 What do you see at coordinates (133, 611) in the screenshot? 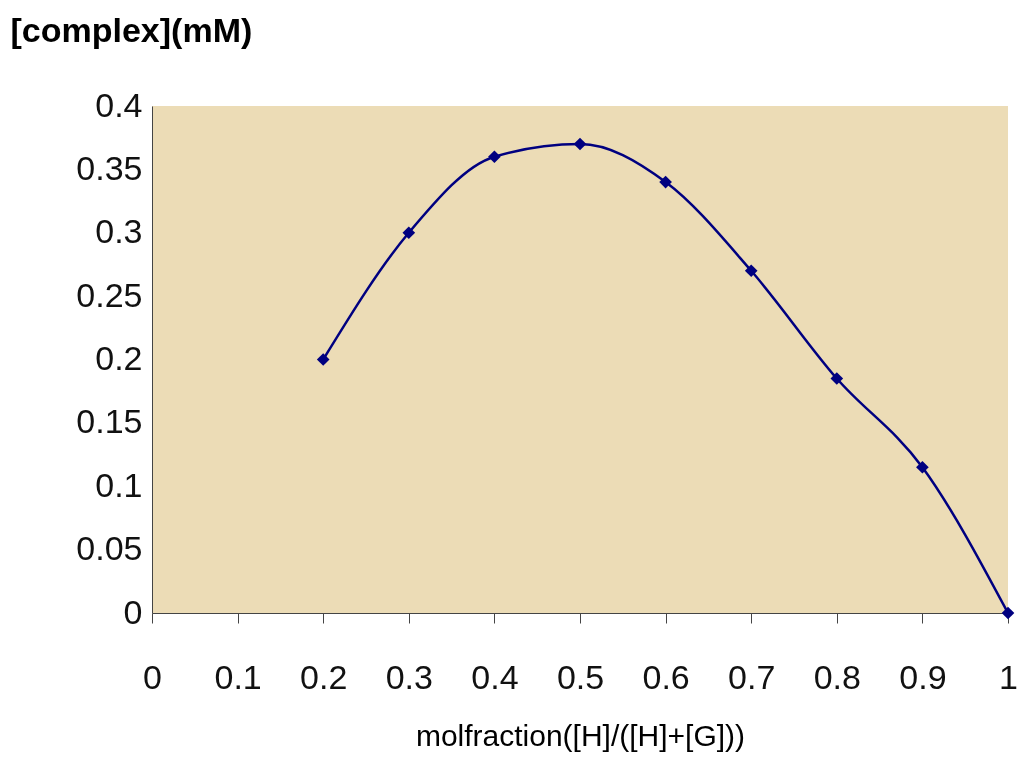
I see `y-tick-label: 0` at bounding box center [133, 611].